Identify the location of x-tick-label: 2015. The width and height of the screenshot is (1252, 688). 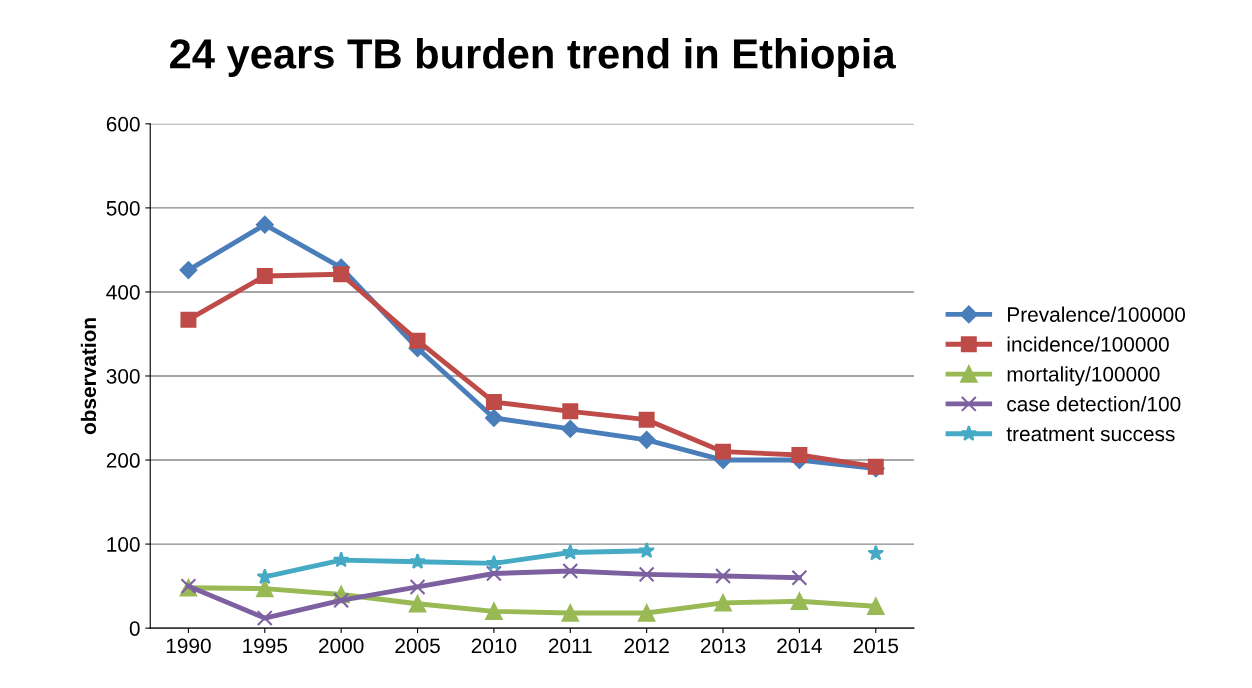
(876, 646).